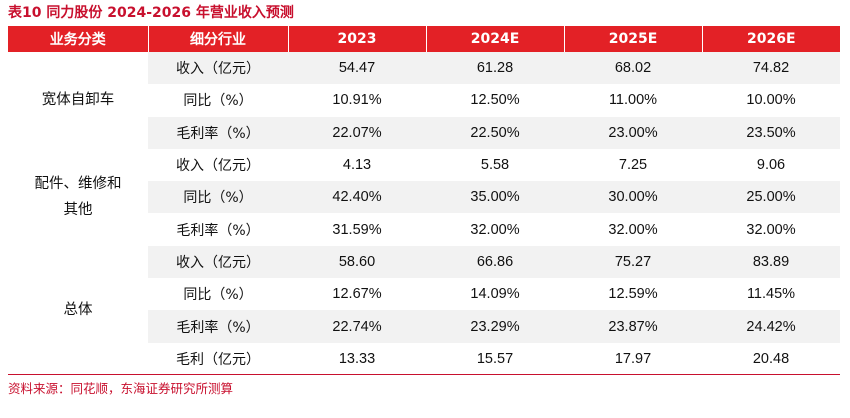  I want to click on value-cell: 68.02, so click(633, 68).